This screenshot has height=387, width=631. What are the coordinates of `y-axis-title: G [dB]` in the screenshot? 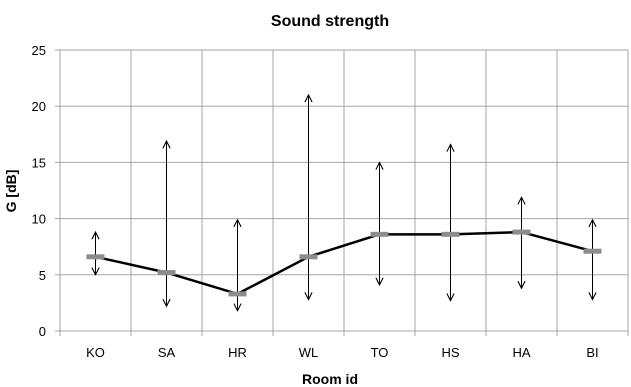 It's located at (11, 191).